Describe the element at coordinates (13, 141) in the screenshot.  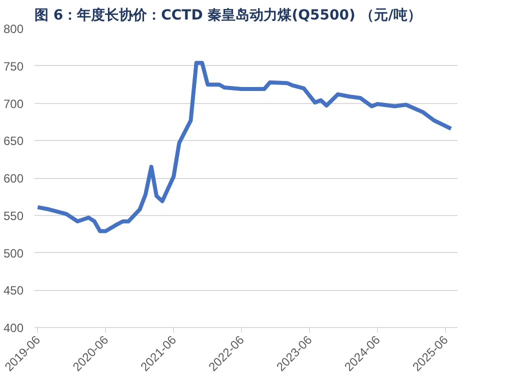
I see `y-tick-label: 650` at that location.